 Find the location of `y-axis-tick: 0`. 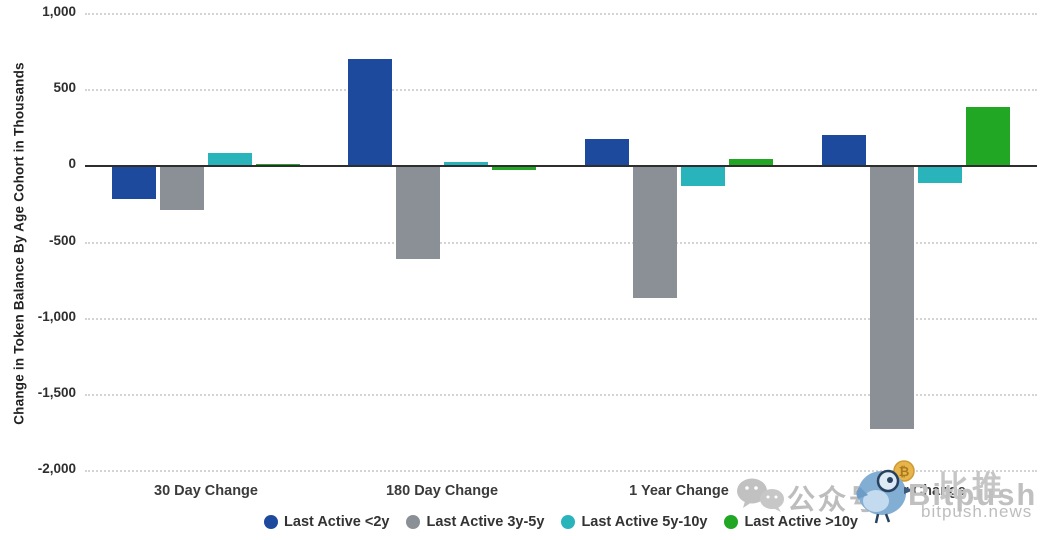

y-axis-tick: 0 is located at coordinates (72, 164).